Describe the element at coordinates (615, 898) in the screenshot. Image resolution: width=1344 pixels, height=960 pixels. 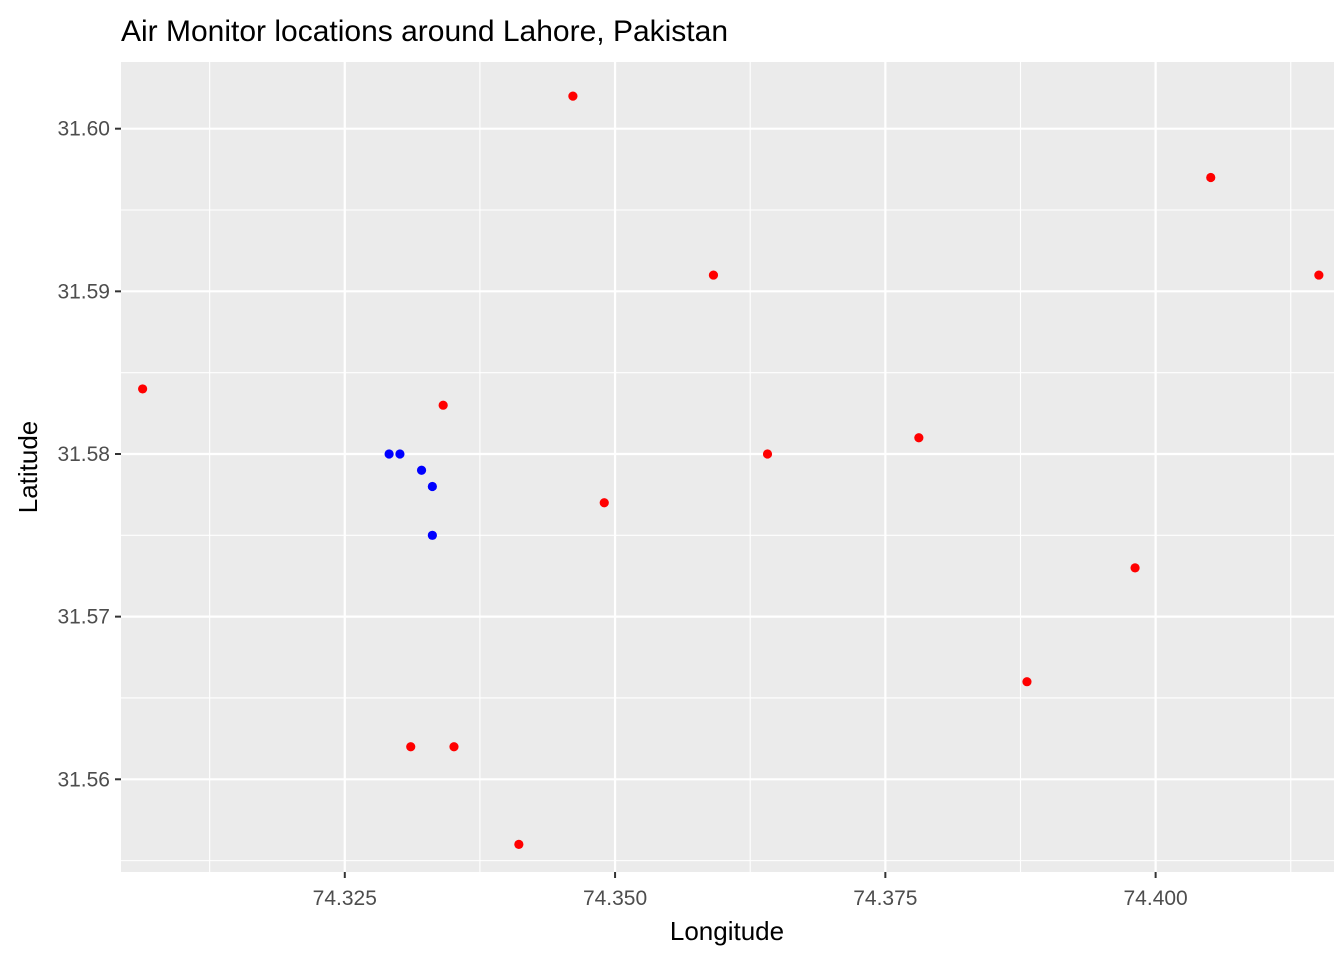
I see `x-tick-label: 74.350` at that location.